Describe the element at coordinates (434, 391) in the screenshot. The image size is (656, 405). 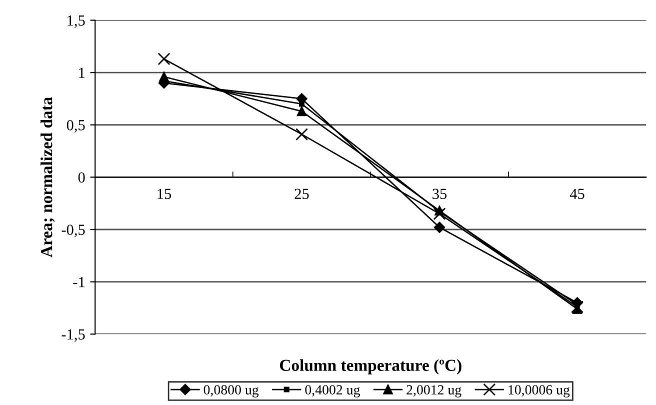
I see `legend-label: 2,0012 ug` at that location.